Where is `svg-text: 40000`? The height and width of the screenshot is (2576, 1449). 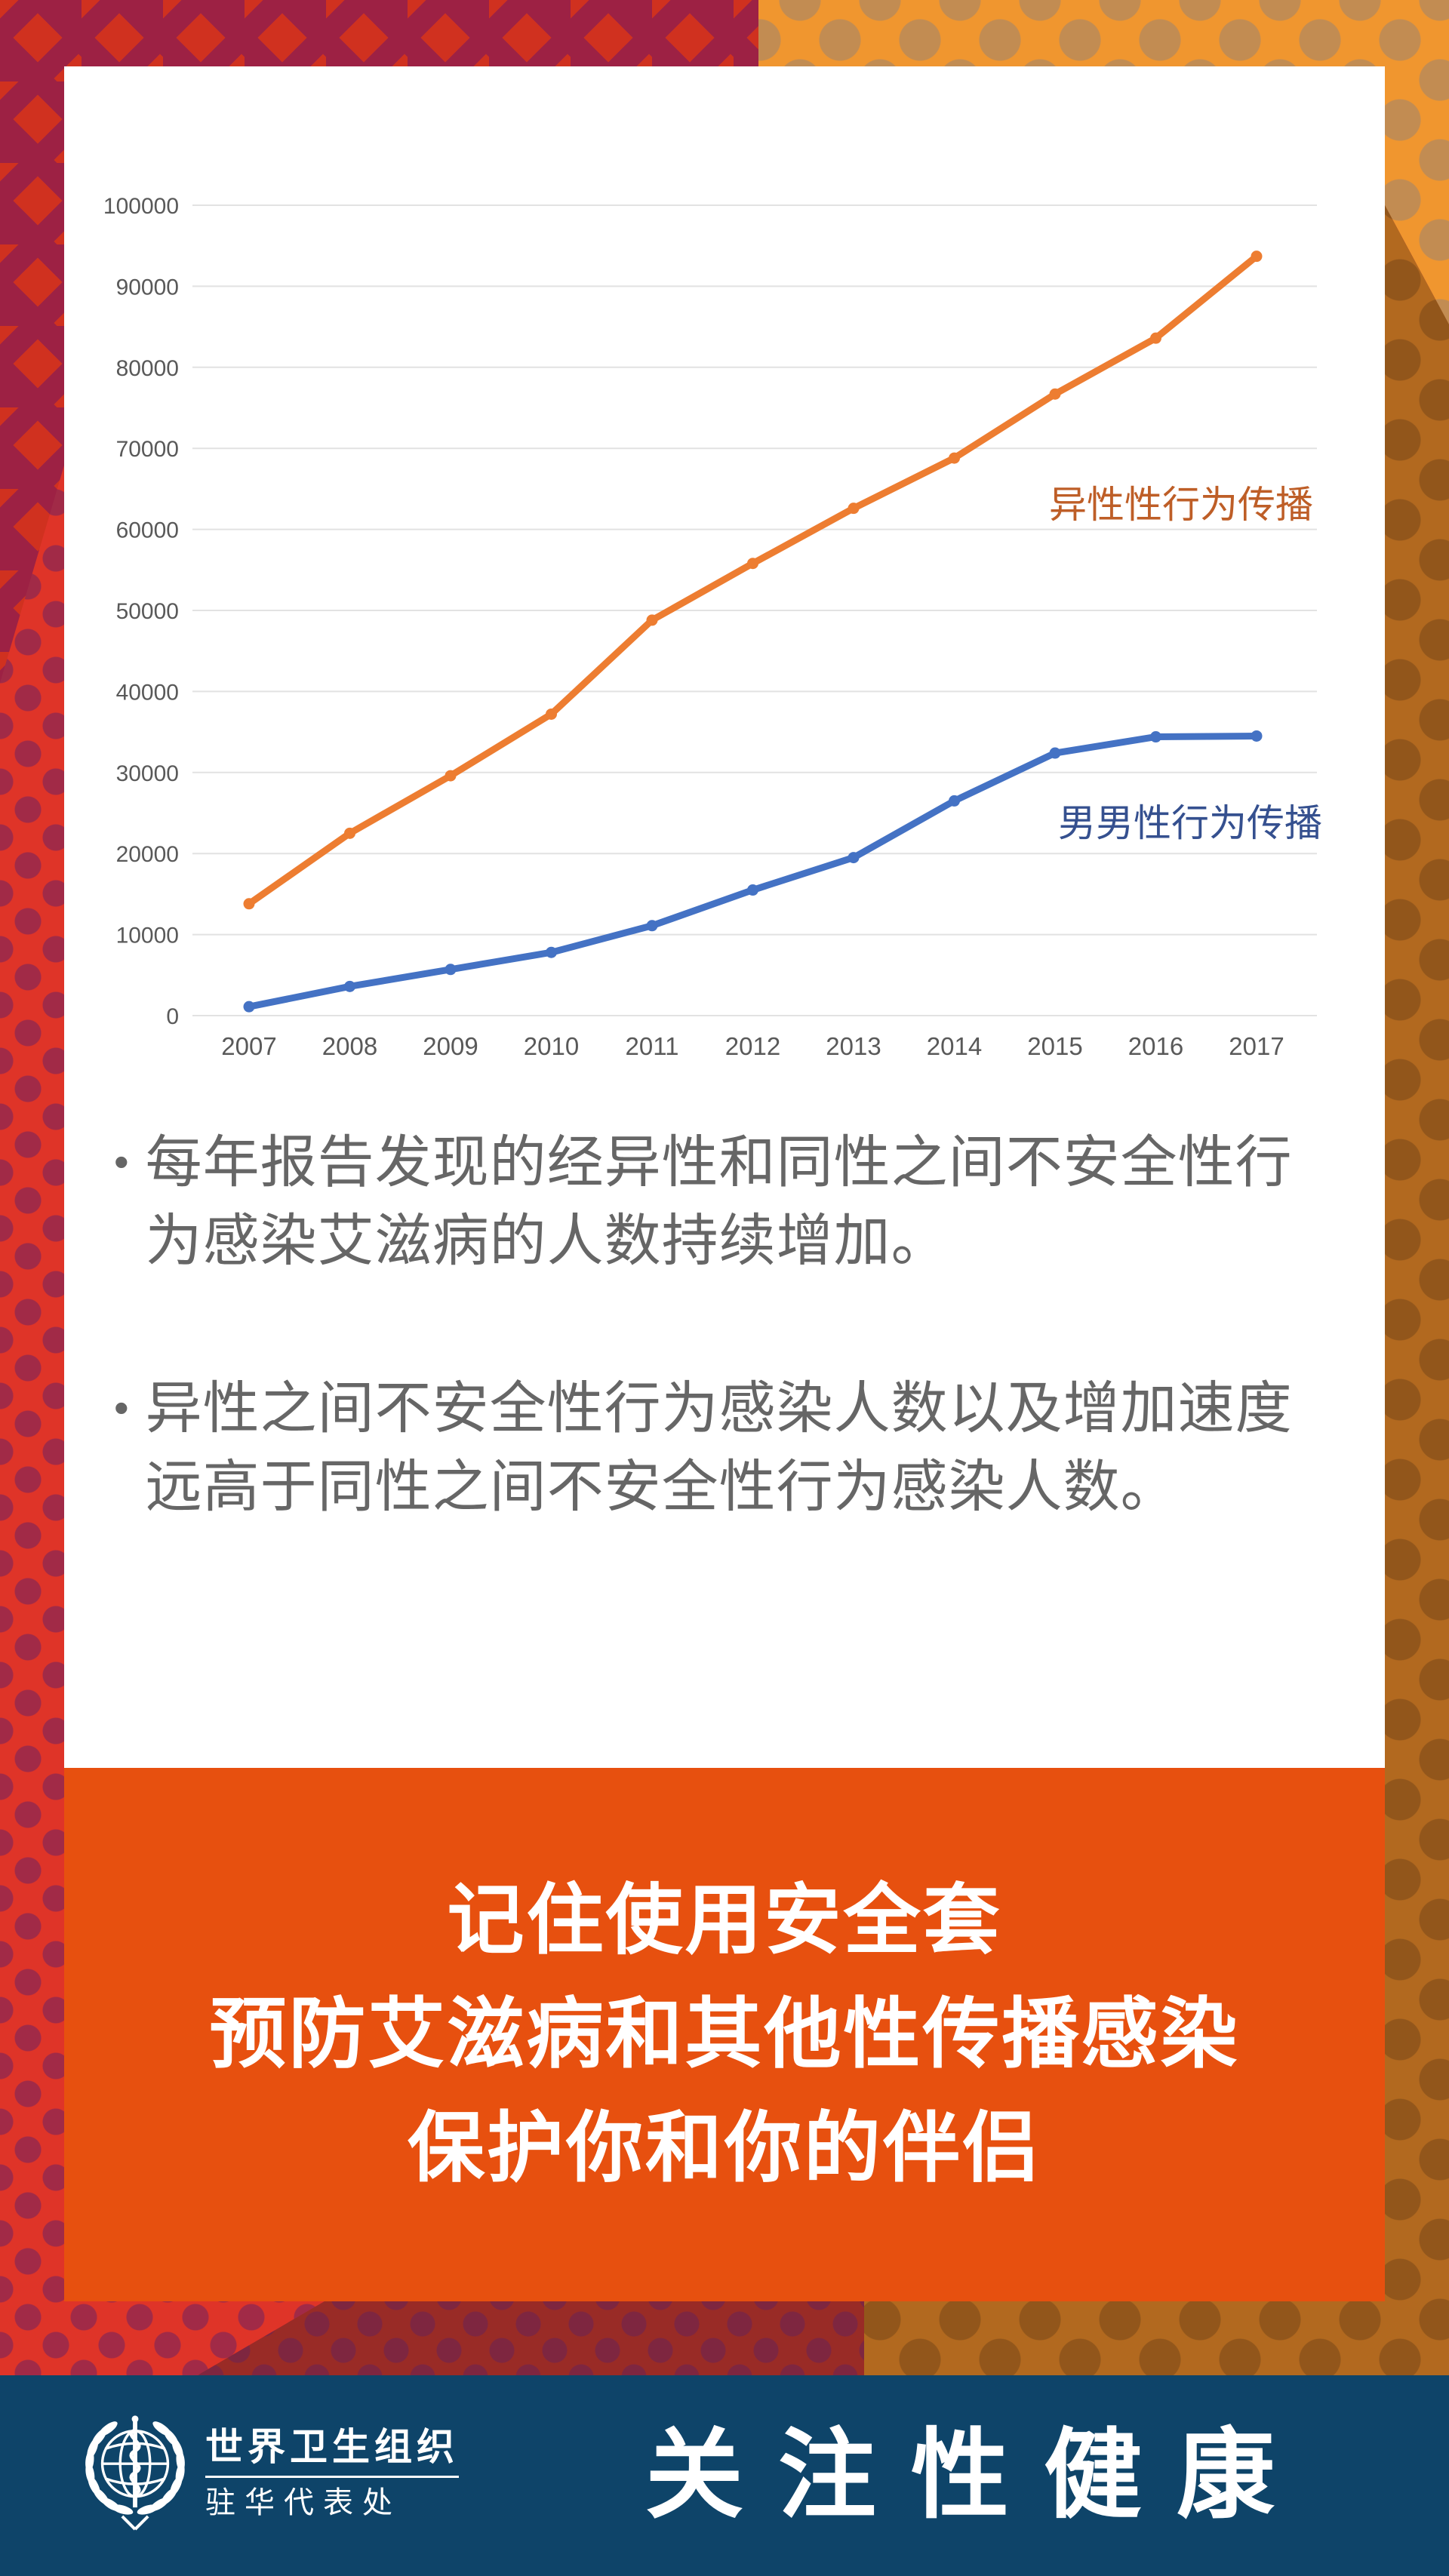
svg-text: 40000 is located at coordinates (147, 692).